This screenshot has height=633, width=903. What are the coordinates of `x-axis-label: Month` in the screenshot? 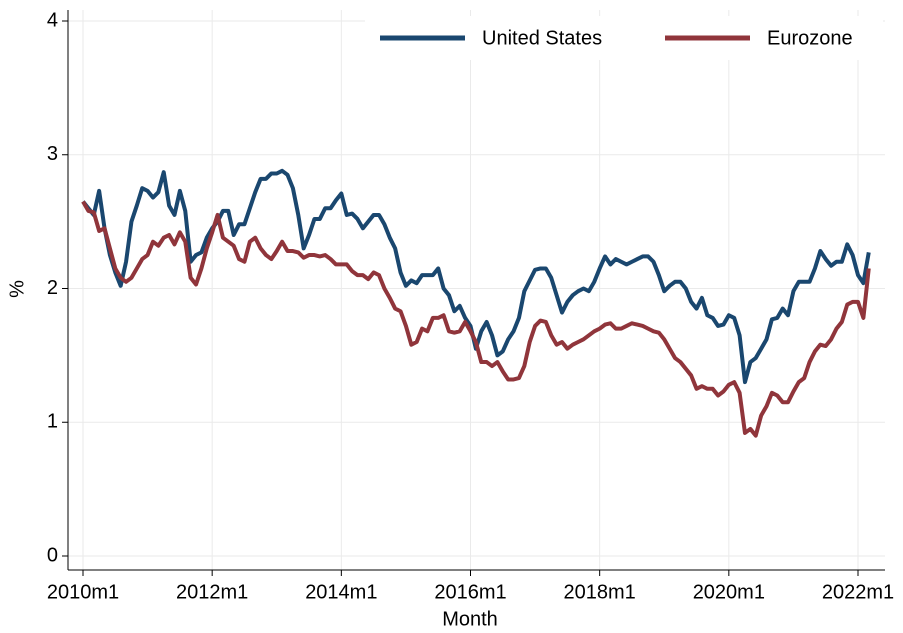 It's located at (470, 619).